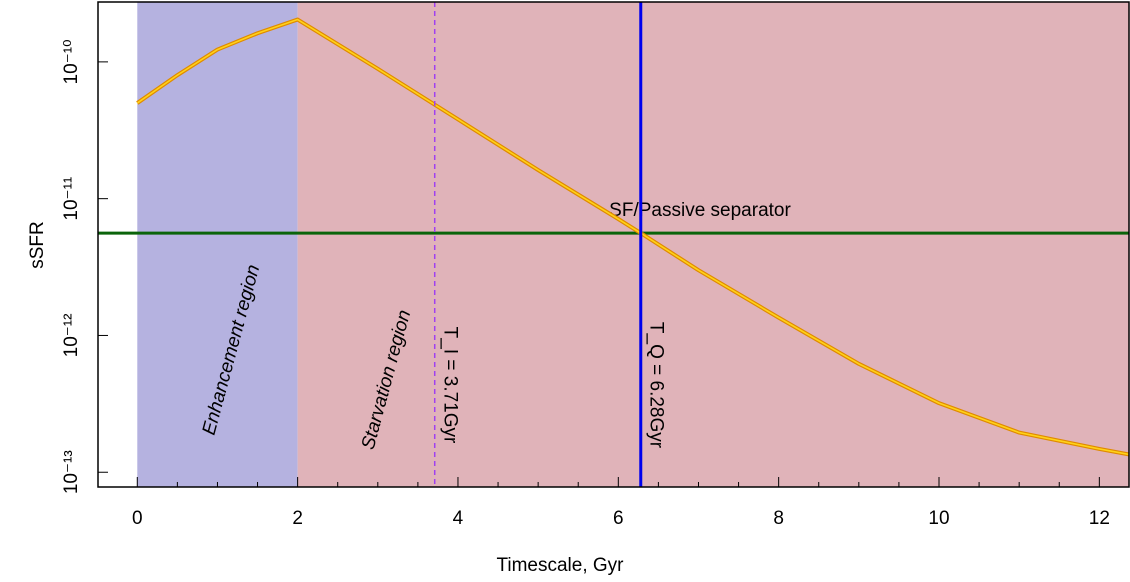 Image resolution: width=1130 pixels, height=582 pixels. What do you see at coordinates (1099, 518) in the screenshot?
I see `x-tick-label: 12` at bounding box center [1099, 518].